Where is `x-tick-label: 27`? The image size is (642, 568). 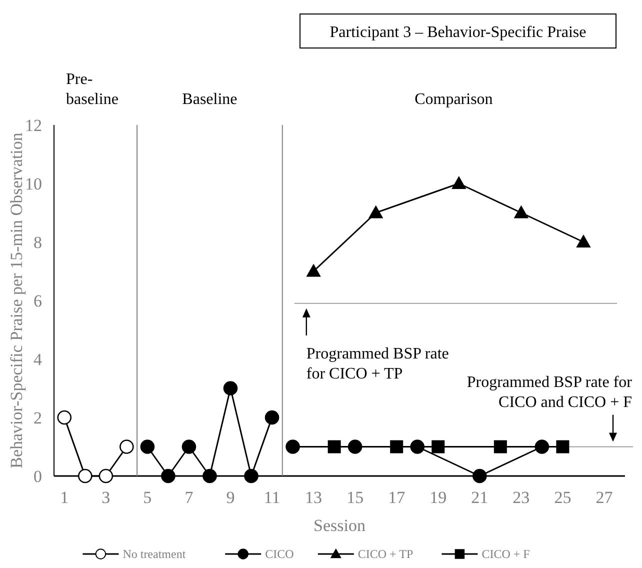 x-tick-label: 27 is located at coordinates (605, 497).